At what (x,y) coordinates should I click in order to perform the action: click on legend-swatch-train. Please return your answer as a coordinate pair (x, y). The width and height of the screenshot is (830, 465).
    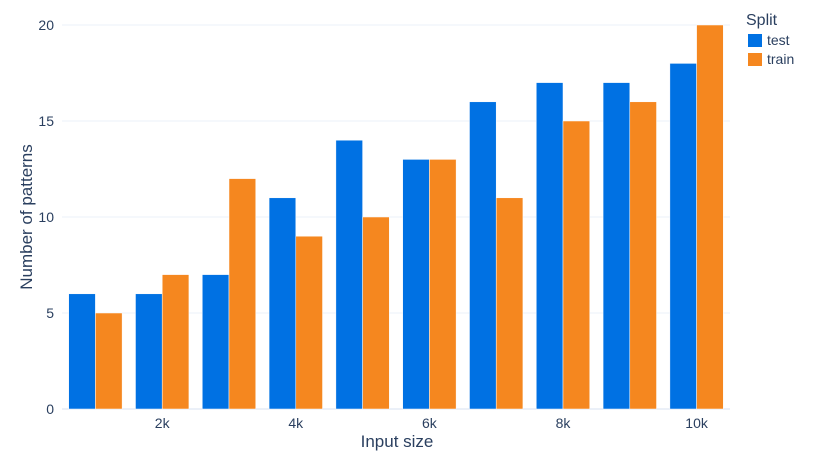
    Looking at the image, I should click on (755, 59).